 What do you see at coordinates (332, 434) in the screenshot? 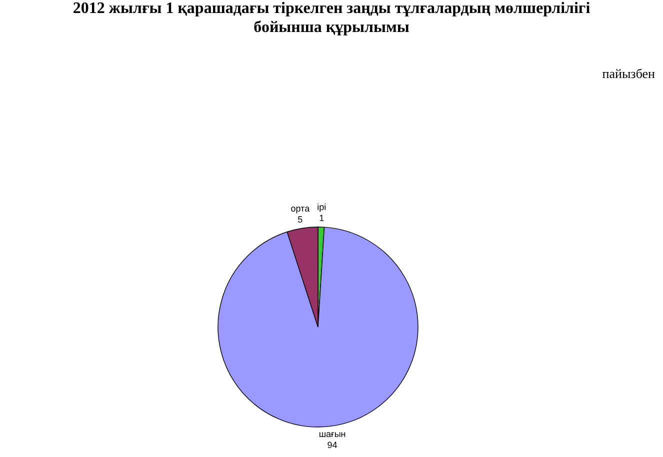
I see `slice-label: шағын` at bounding box center [332, 434].